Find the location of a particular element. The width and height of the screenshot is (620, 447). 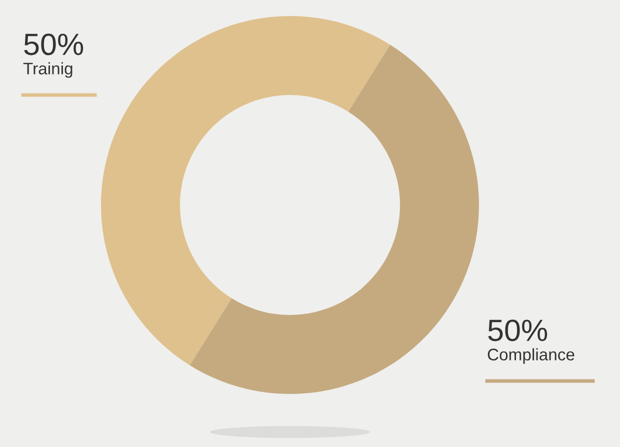

slice-label: Trainig is located at coordinates (47, 70).